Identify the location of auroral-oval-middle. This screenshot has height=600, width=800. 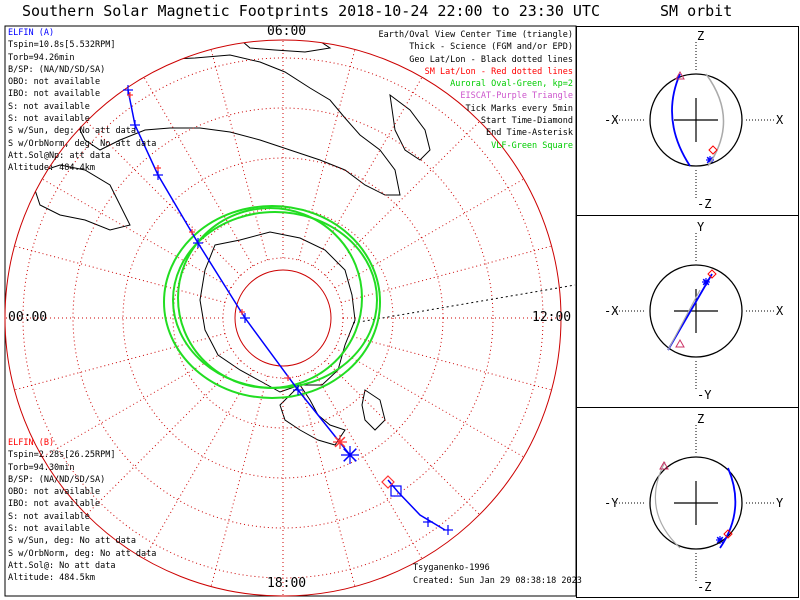
(272, 302).